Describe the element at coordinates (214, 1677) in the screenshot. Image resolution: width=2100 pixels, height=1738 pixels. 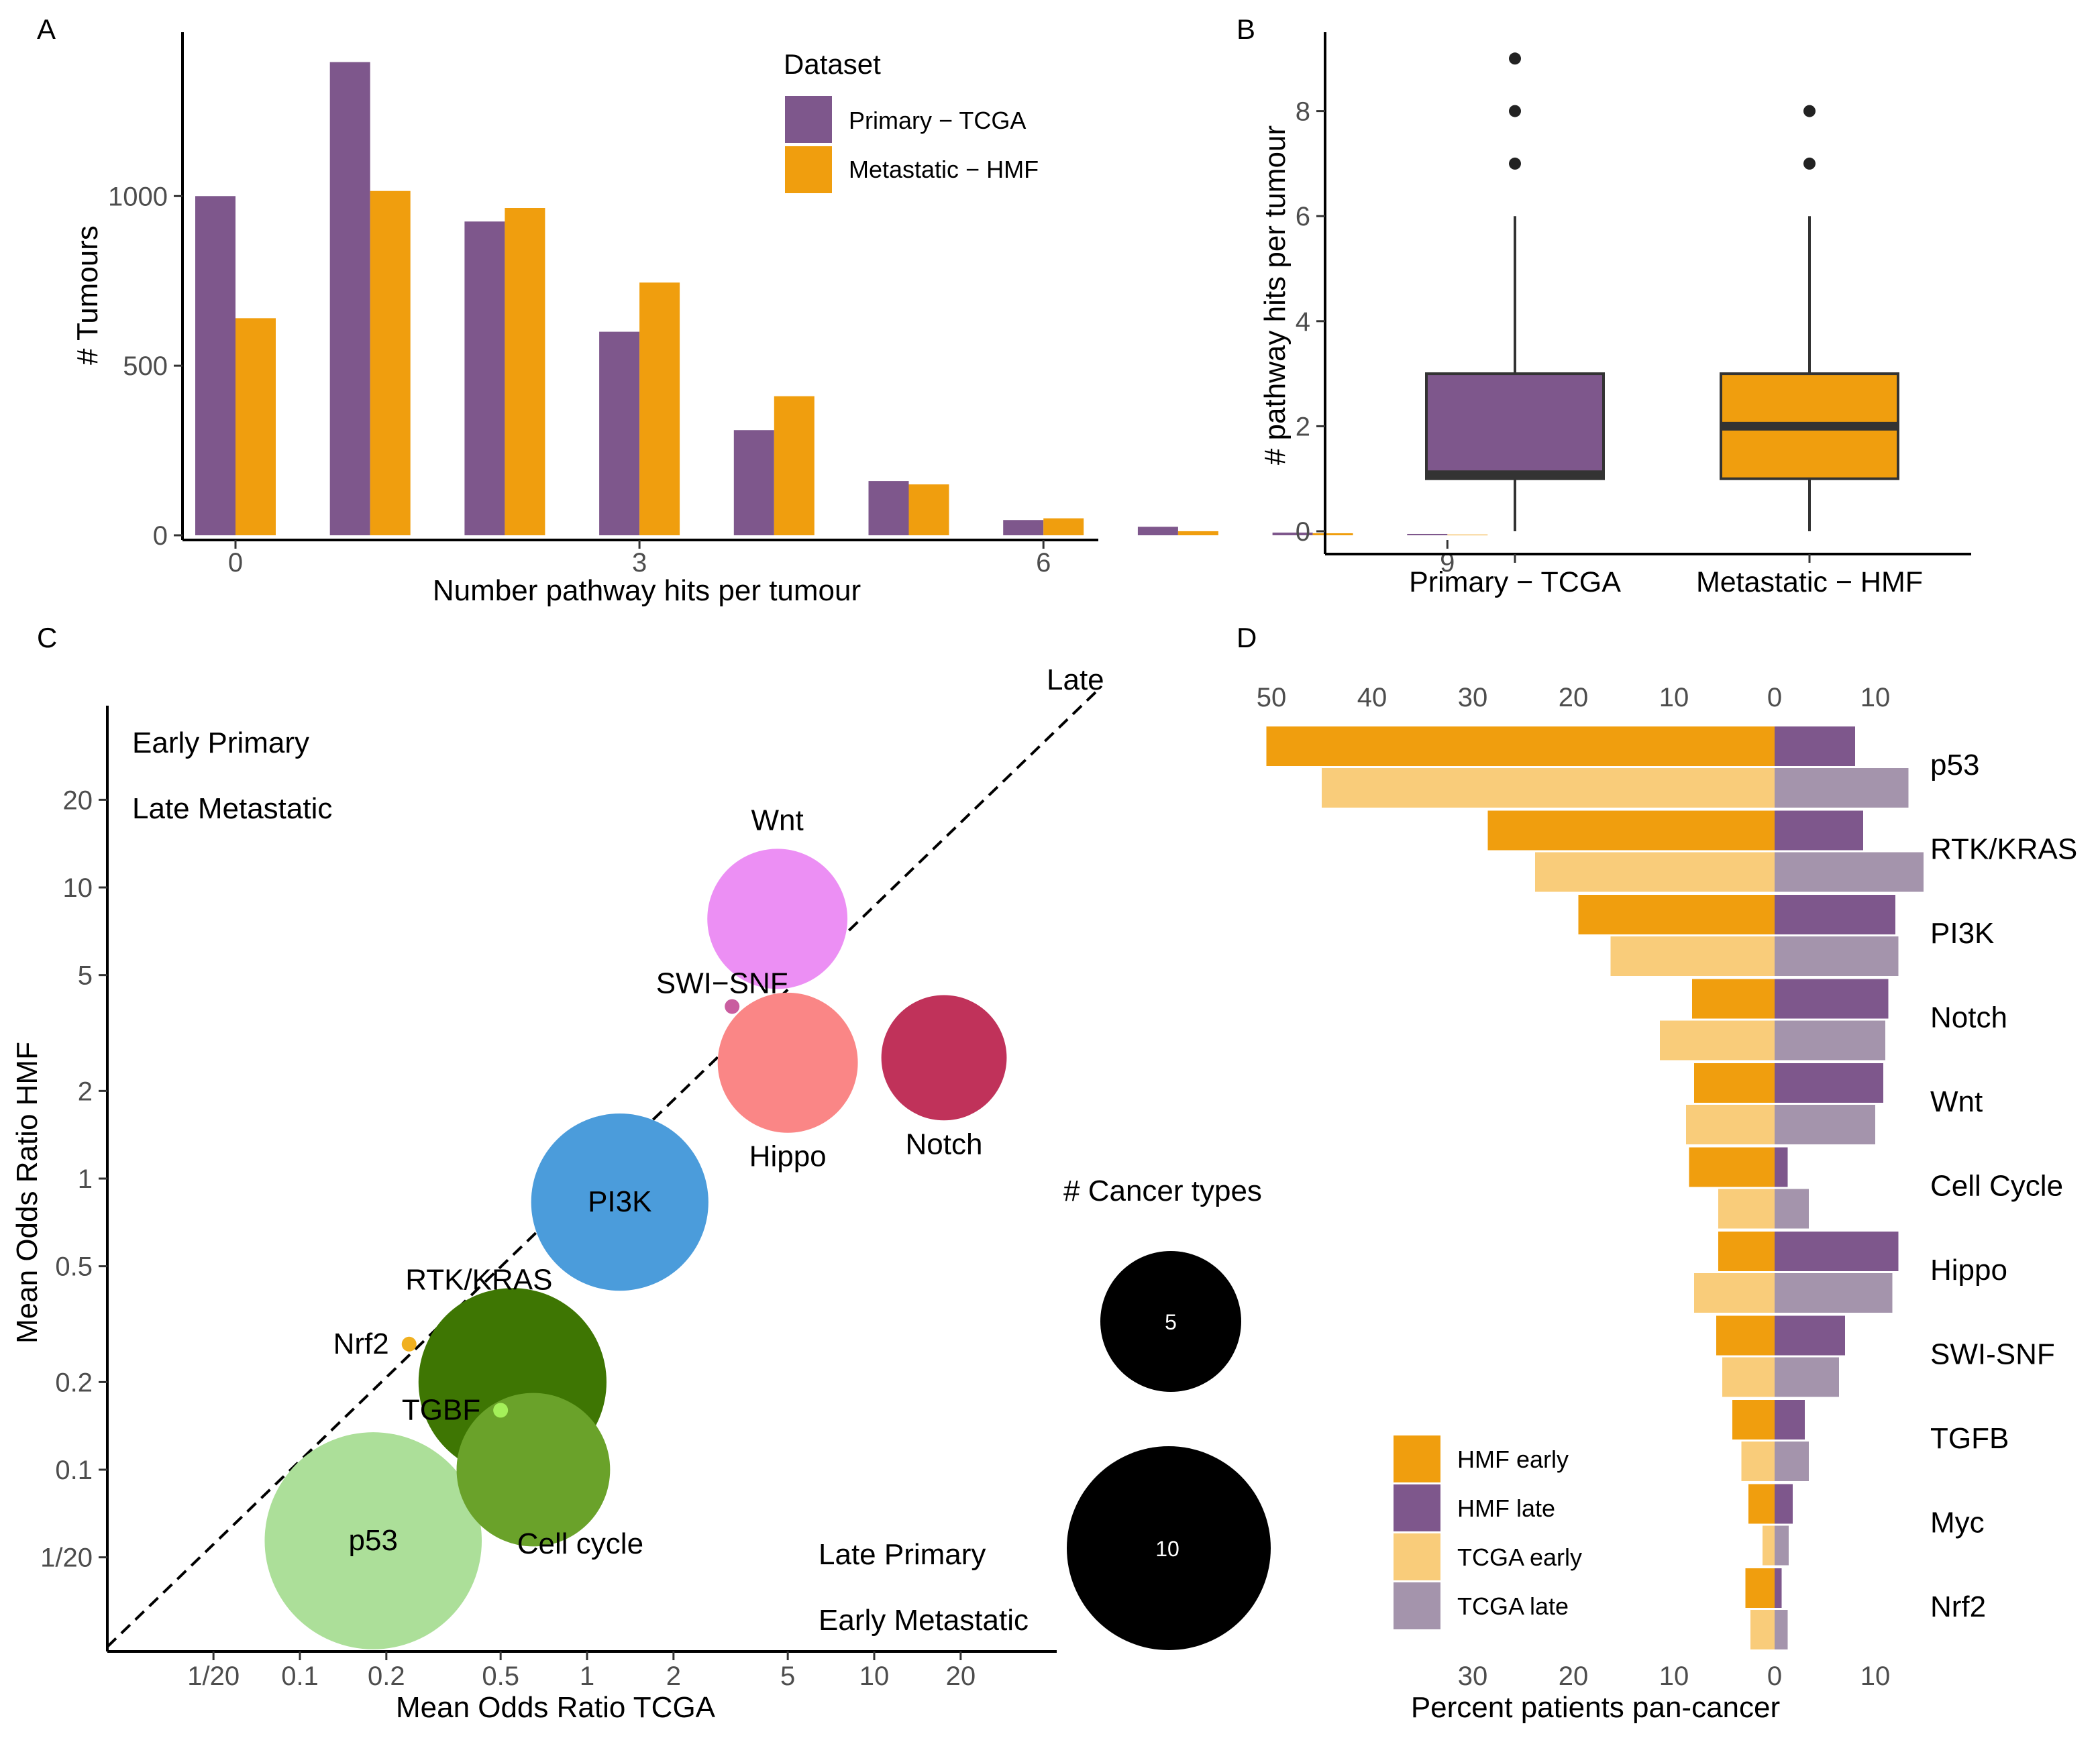
I see `c-x-tick-label: 1/20` at that location.